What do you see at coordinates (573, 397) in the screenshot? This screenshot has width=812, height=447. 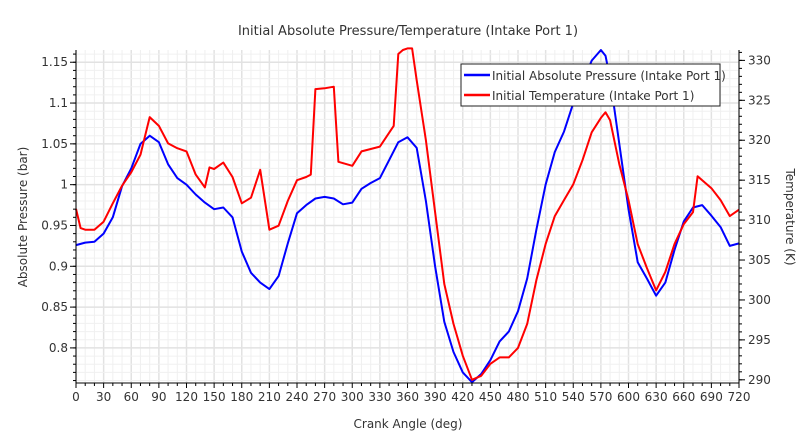 I see `x-tick-label: 540` at bounding box center [573, 397].